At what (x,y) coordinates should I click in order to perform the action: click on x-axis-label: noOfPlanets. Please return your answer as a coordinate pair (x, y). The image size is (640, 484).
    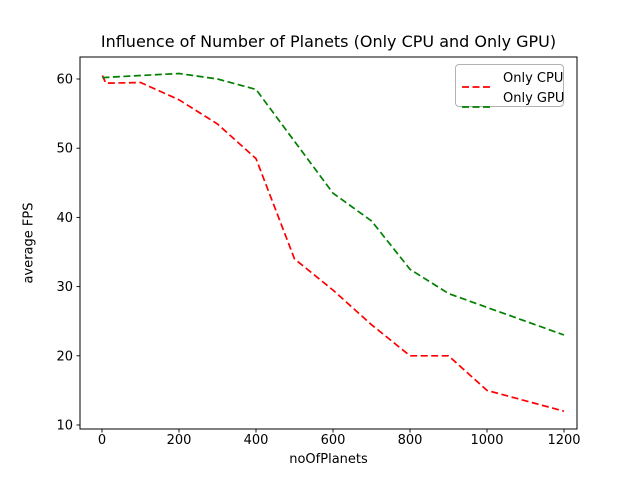
    Looking at the image, I should click on (328, 459).